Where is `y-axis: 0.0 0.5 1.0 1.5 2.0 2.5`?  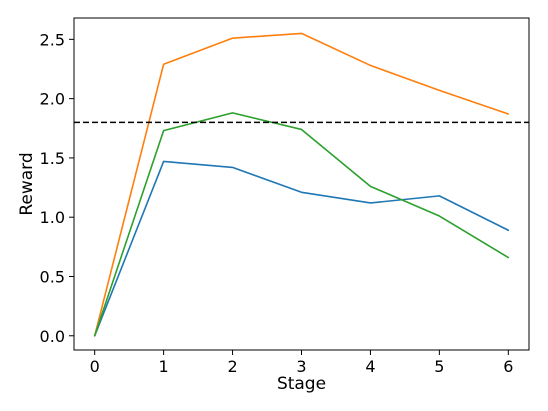
y-axis: 0.0 0.5 1.0 1.5 2.0 2.5 is located at coordinates (57, 188).